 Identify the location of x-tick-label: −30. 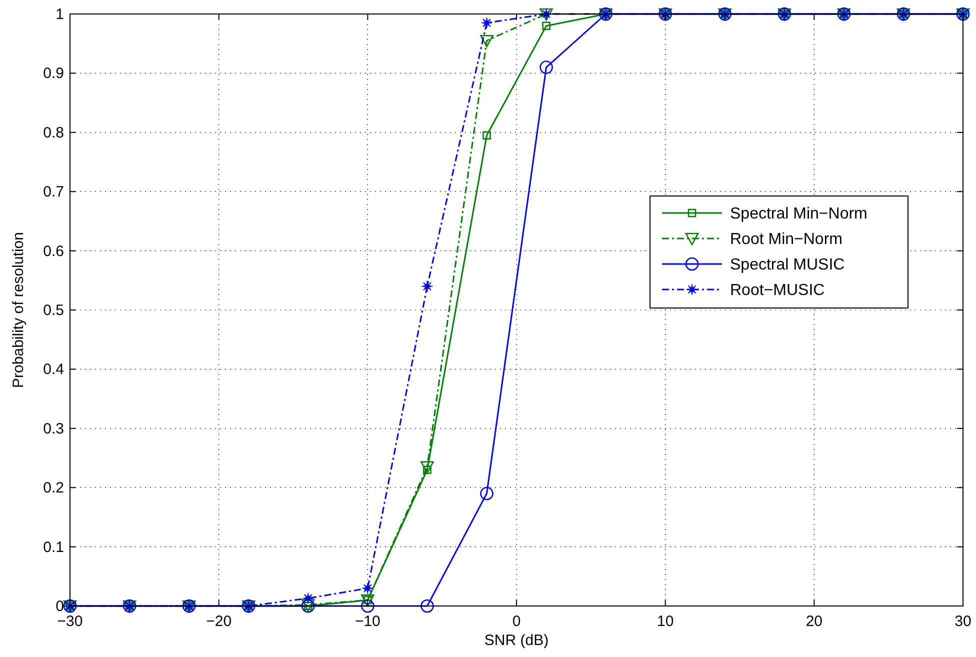
(70, 621).